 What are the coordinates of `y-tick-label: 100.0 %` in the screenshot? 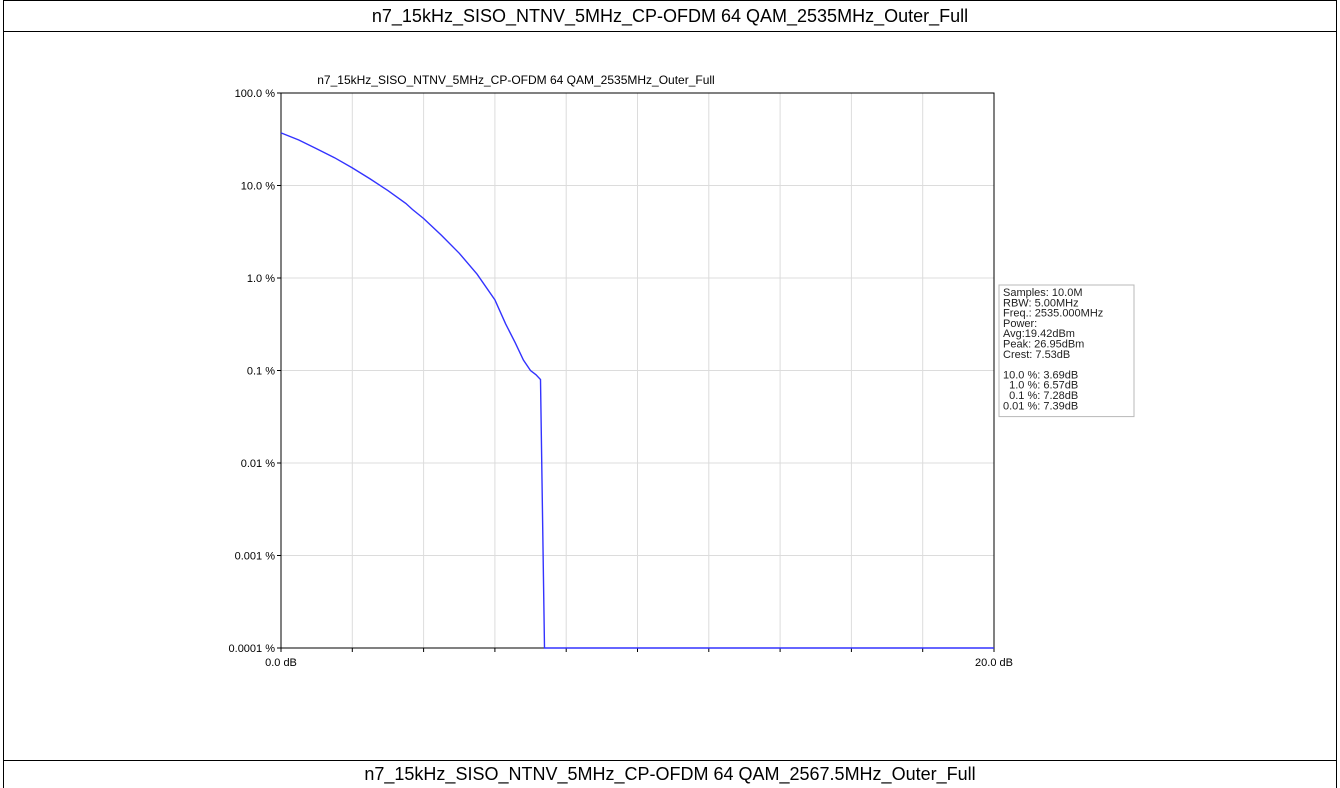 It's located at (255, 94).